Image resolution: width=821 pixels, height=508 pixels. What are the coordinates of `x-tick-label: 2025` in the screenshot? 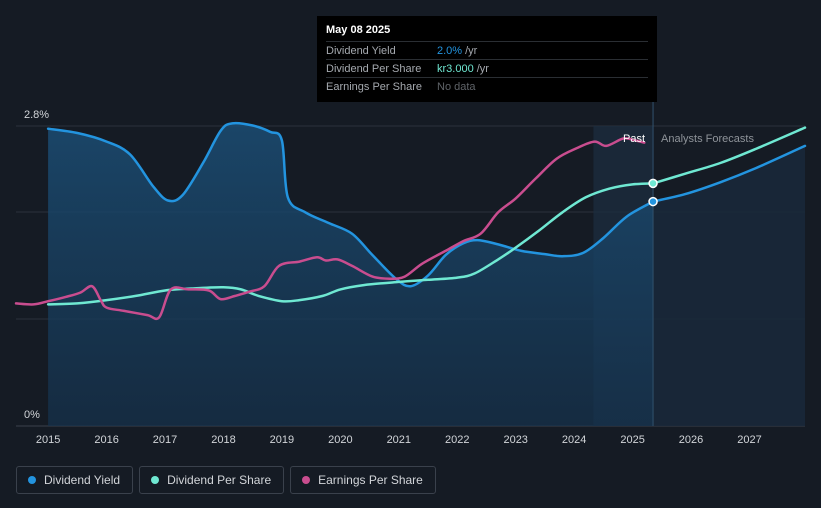 It's located at (632, 440).